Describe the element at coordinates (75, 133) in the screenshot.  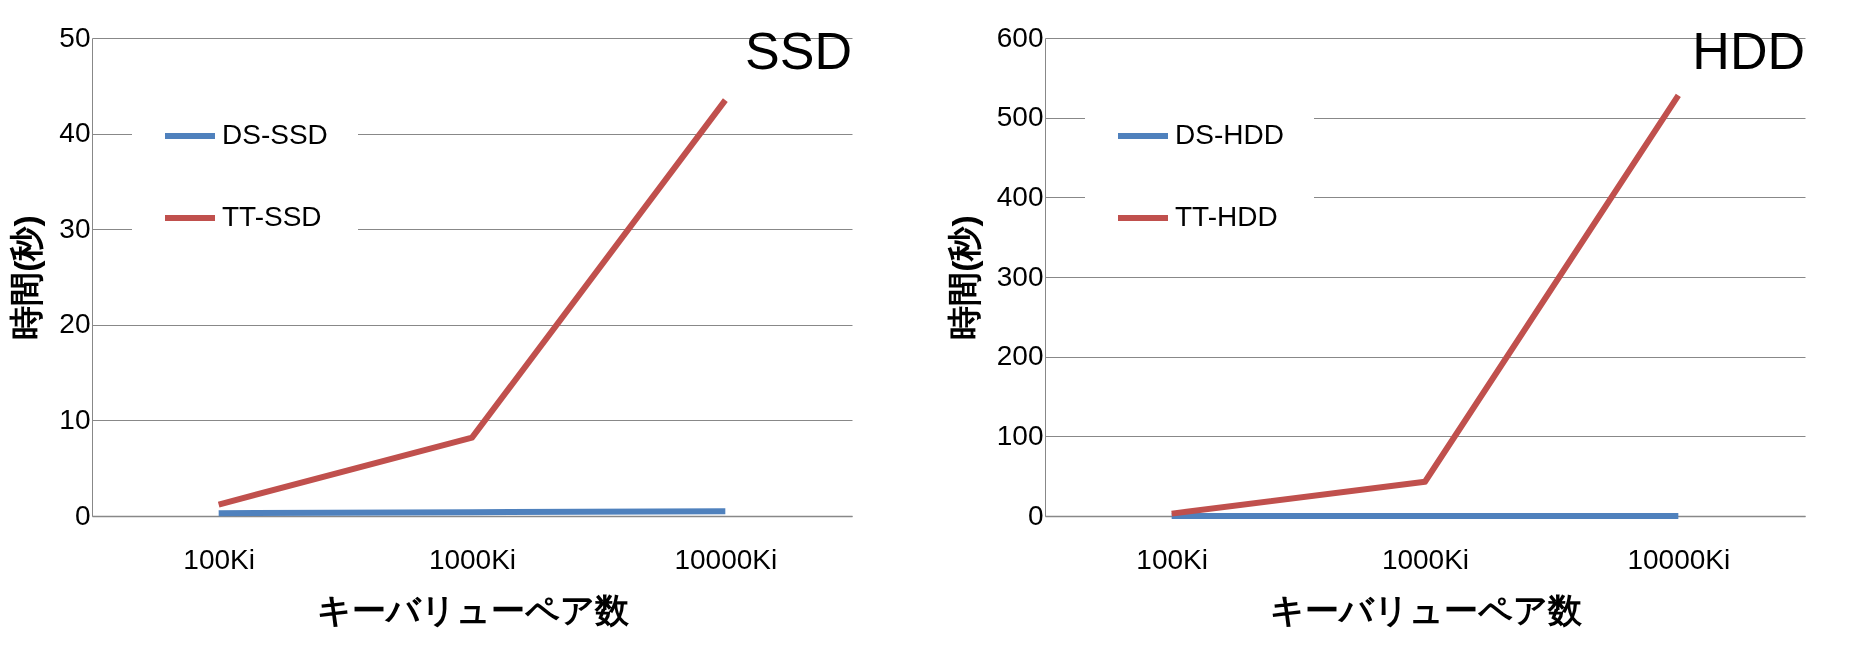
I see `y-tick-label: 40` at that location.